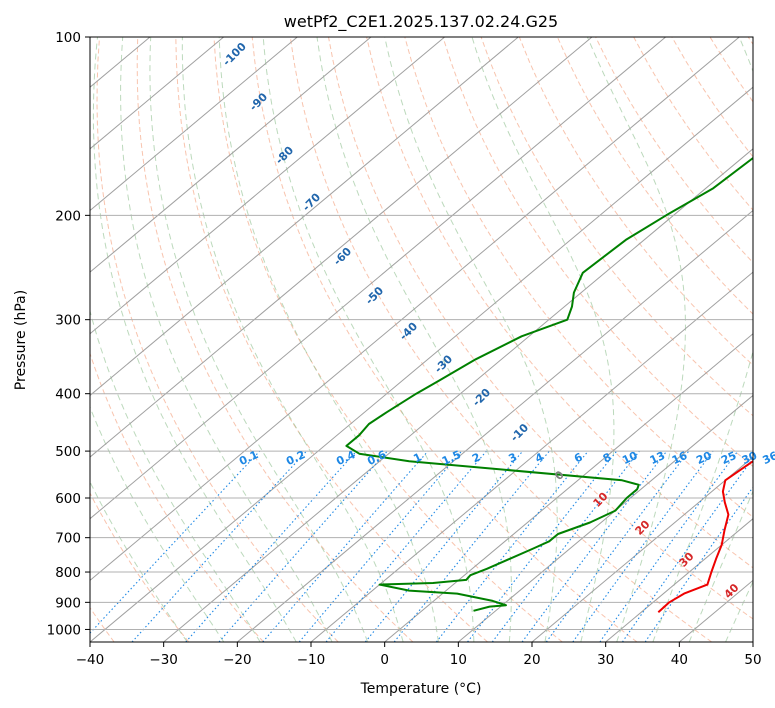  I want to click on y-tick-label: 300, so click(68, 321).